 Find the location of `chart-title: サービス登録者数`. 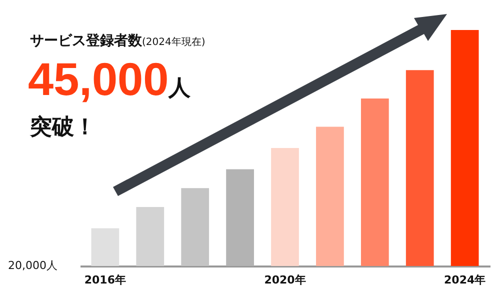

chart-title: サービス登録者数 is located at coordinates (86, 41).